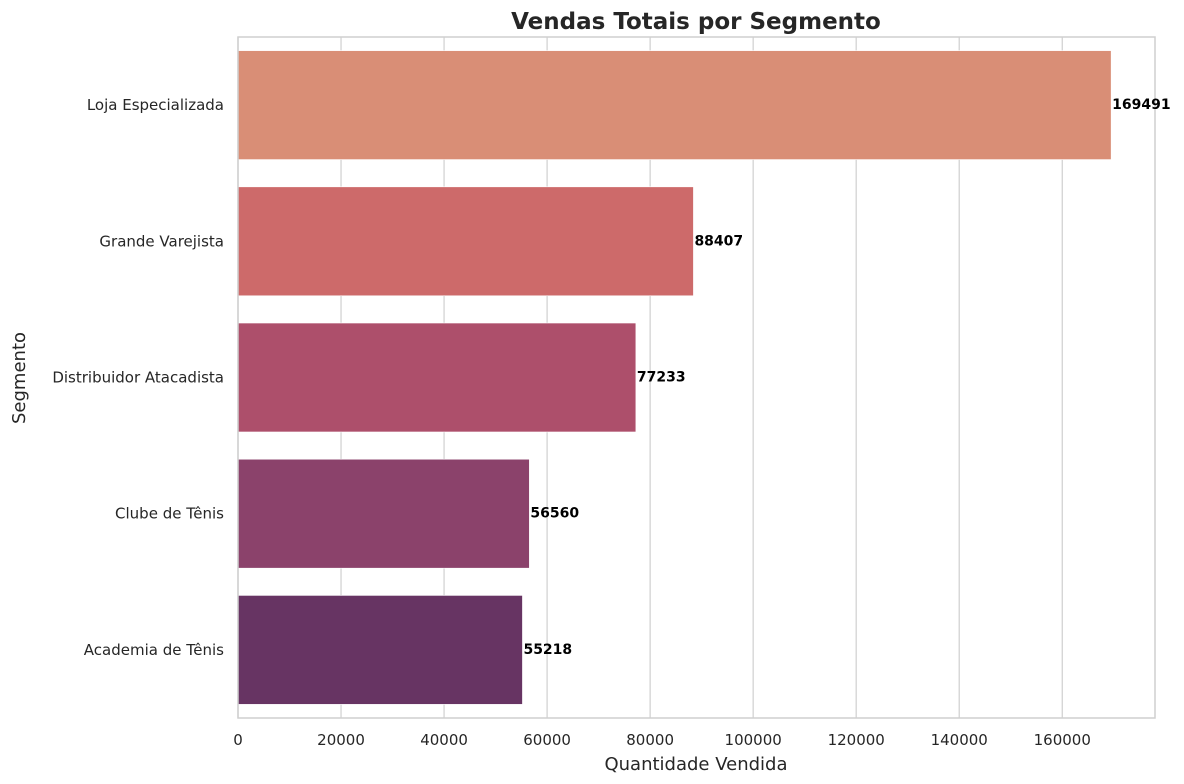  I want to click on data-label: 56560, so click(554, 514).